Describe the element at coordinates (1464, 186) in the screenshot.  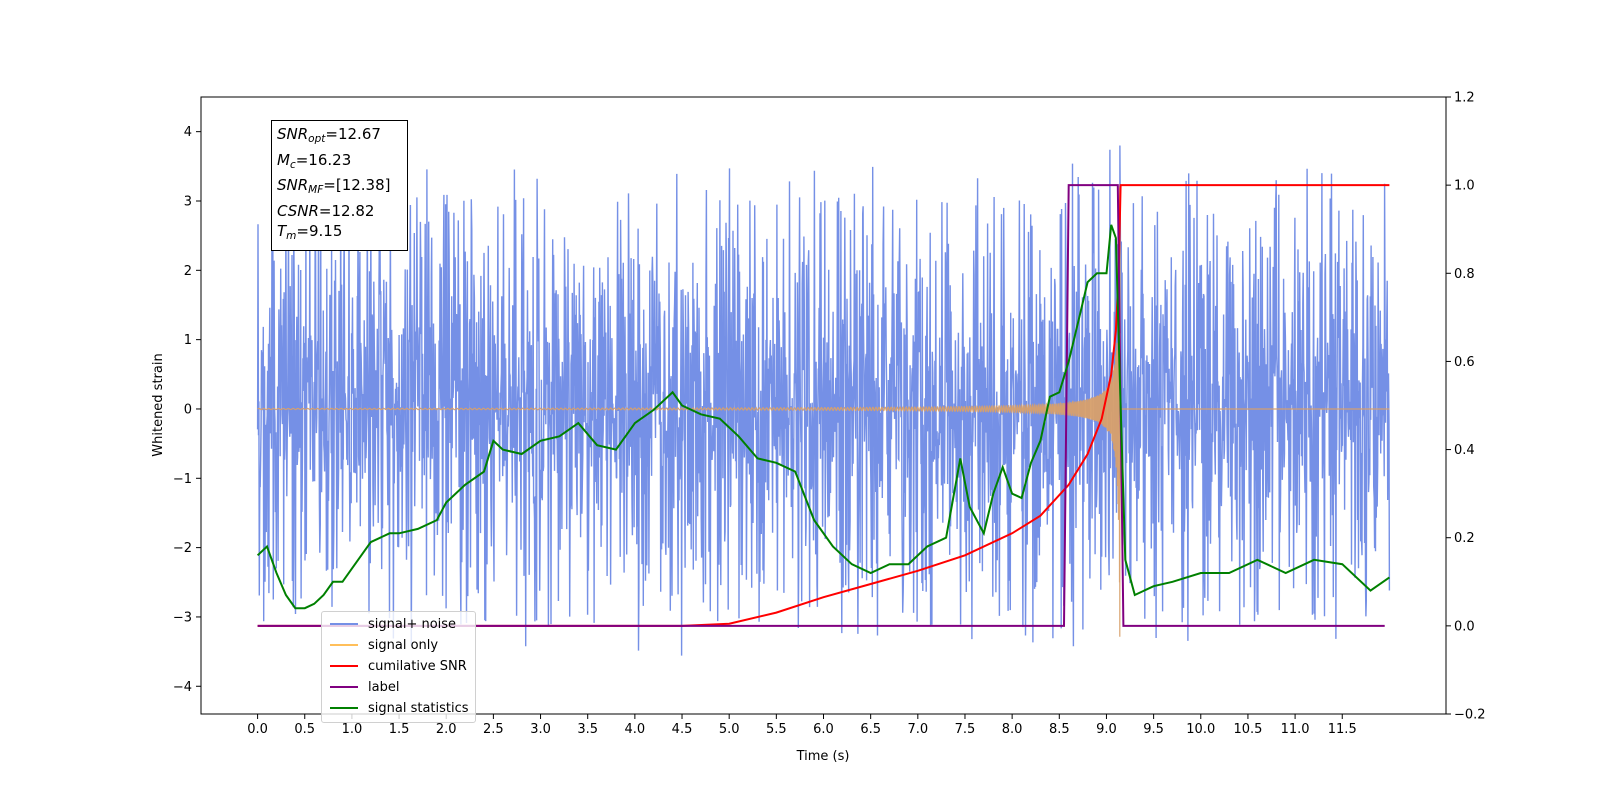
I see `y2-tick-label: 1.0` at that location.